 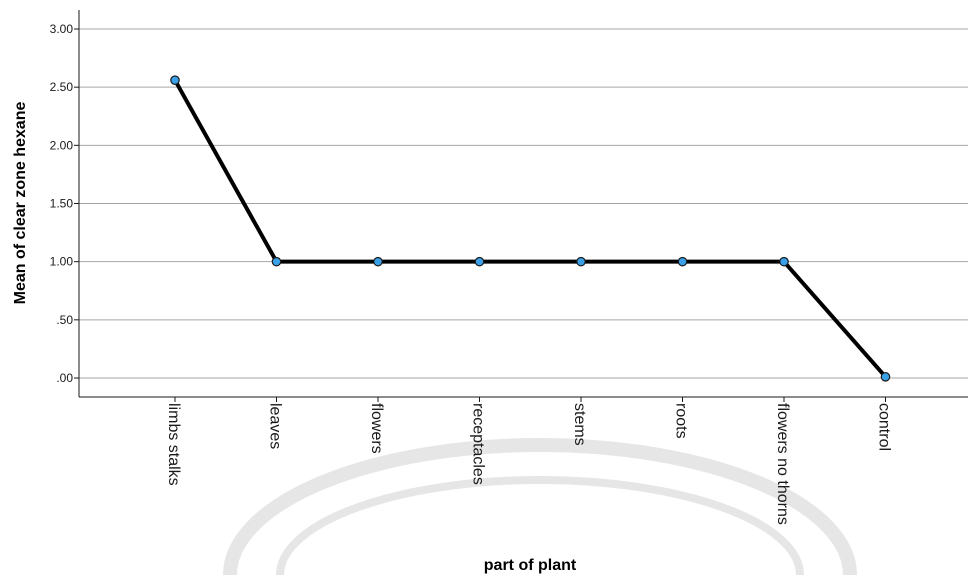 What do you see at coordinates (275, 426) in the screenshot?
I see `x-tick-label: leaves` at bounding box center [275, 426].